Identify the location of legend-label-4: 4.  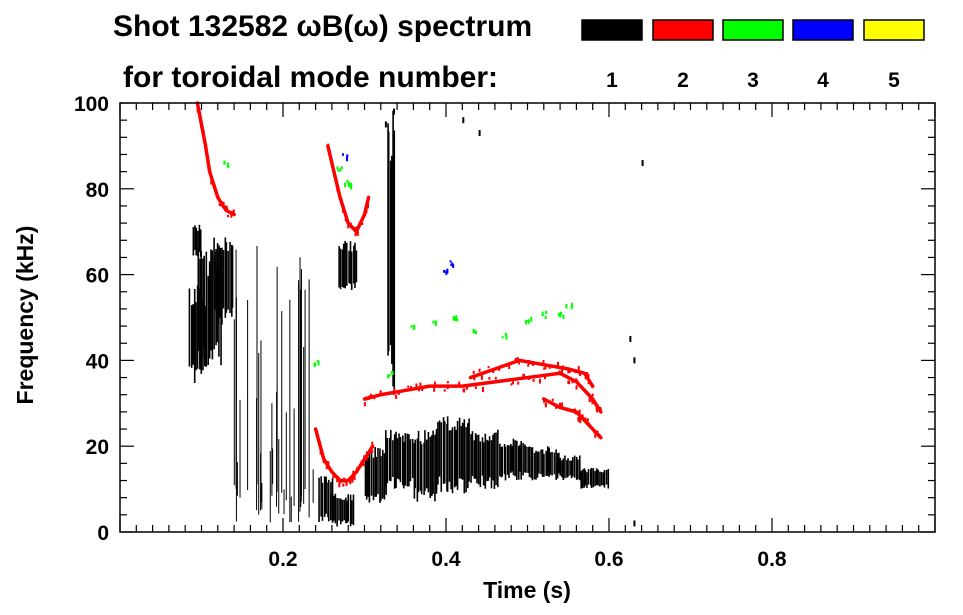
(823, 80).